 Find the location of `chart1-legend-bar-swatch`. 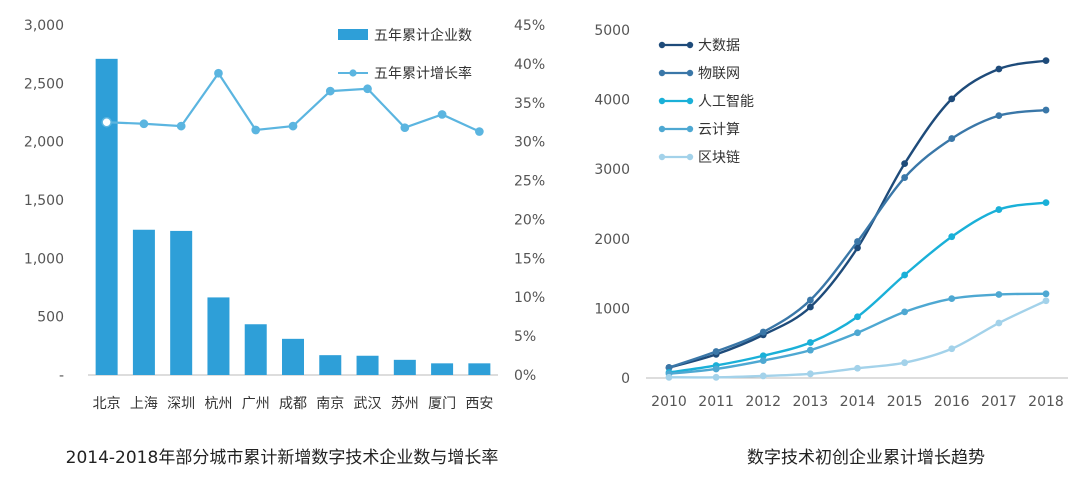

chart1-legend-bar-swatch is located at coordinates (353, 34).